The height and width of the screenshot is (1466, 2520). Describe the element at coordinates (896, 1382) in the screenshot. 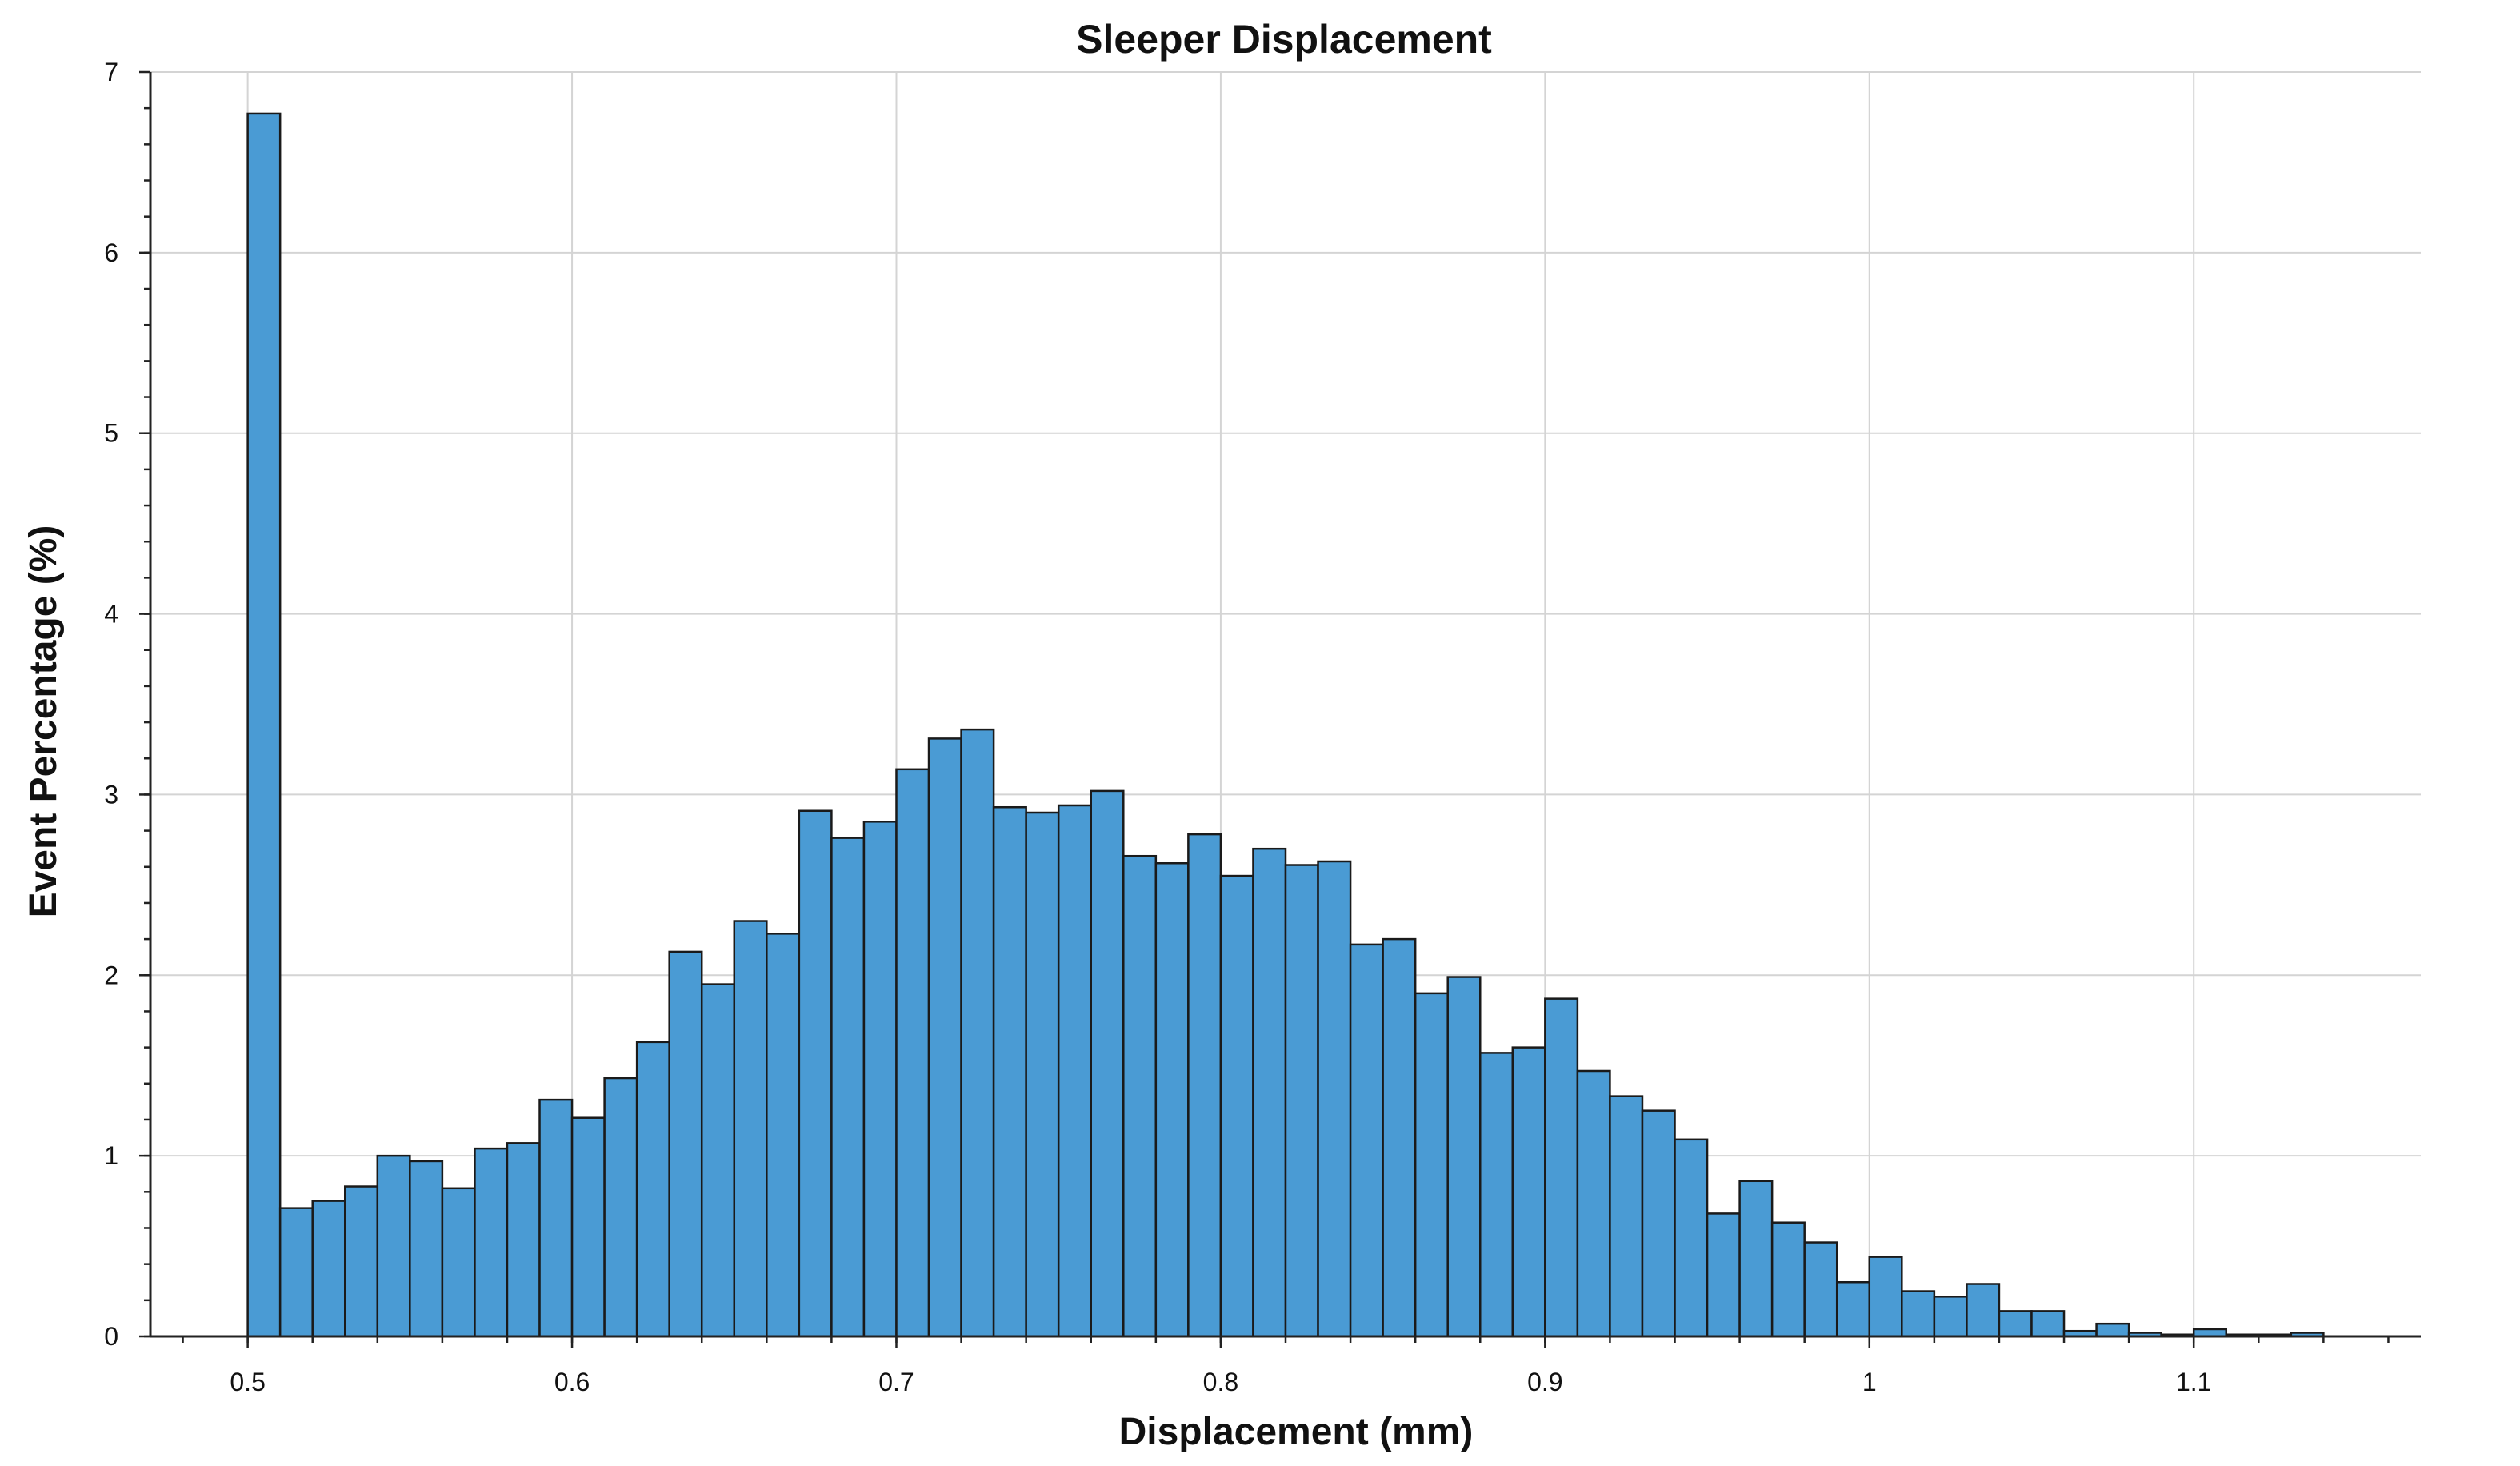

I see `x-tick-label: 0.7` at that location.